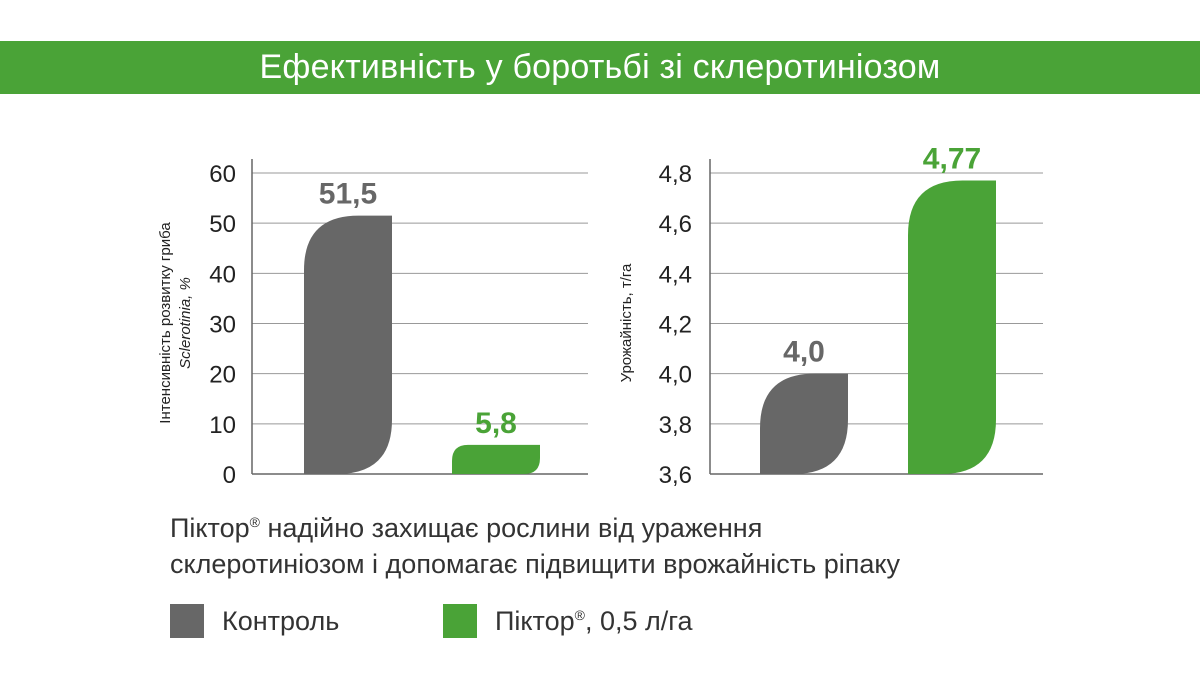 This screenshot has height=675, width=1200. I want to click on legend-item-pictor: Піктор®, 0,5 л/га, so click(568, 621).